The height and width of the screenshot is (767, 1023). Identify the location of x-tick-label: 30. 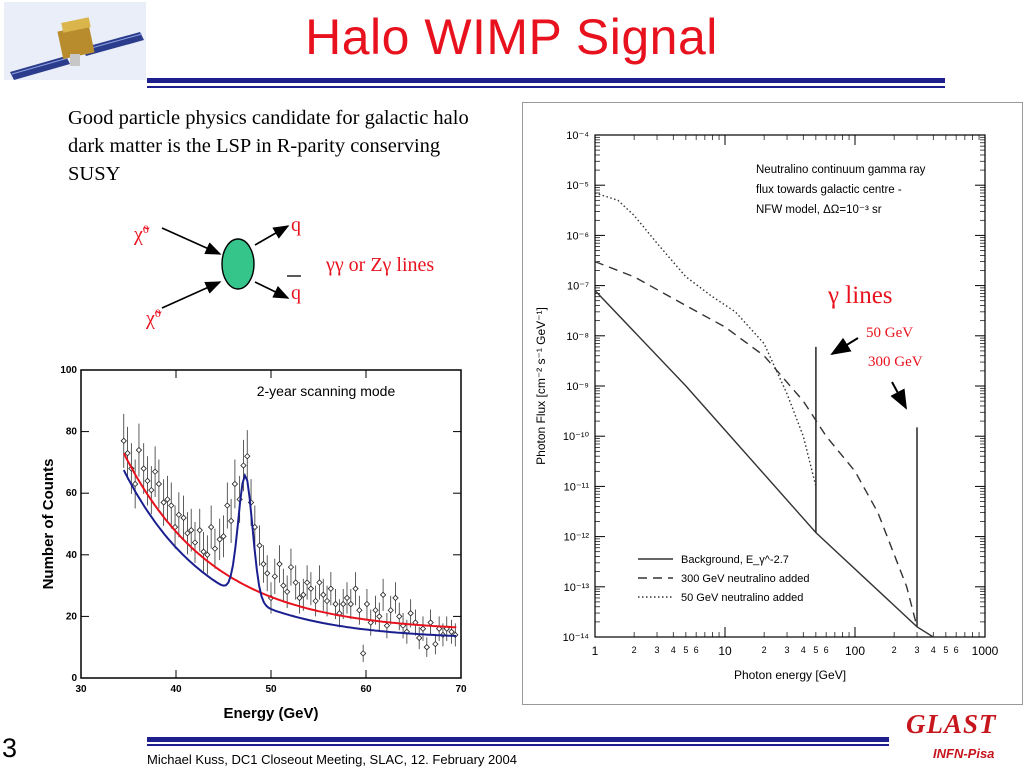
(81, 689).